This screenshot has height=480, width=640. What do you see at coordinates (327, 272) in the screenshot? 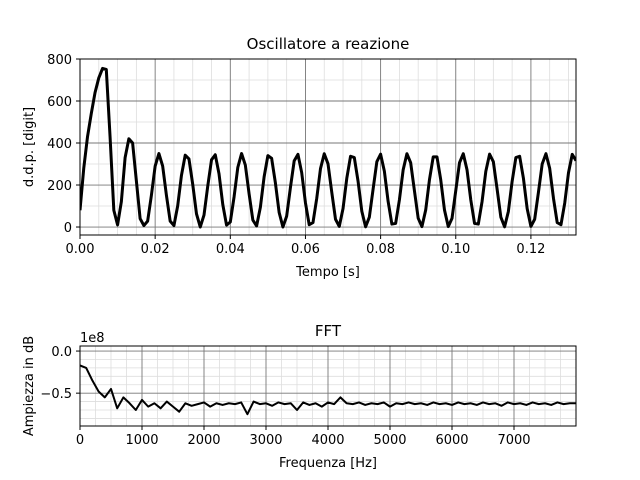
I see `x-axis-label: Tempo [s]` at bounding box center [327, 272].